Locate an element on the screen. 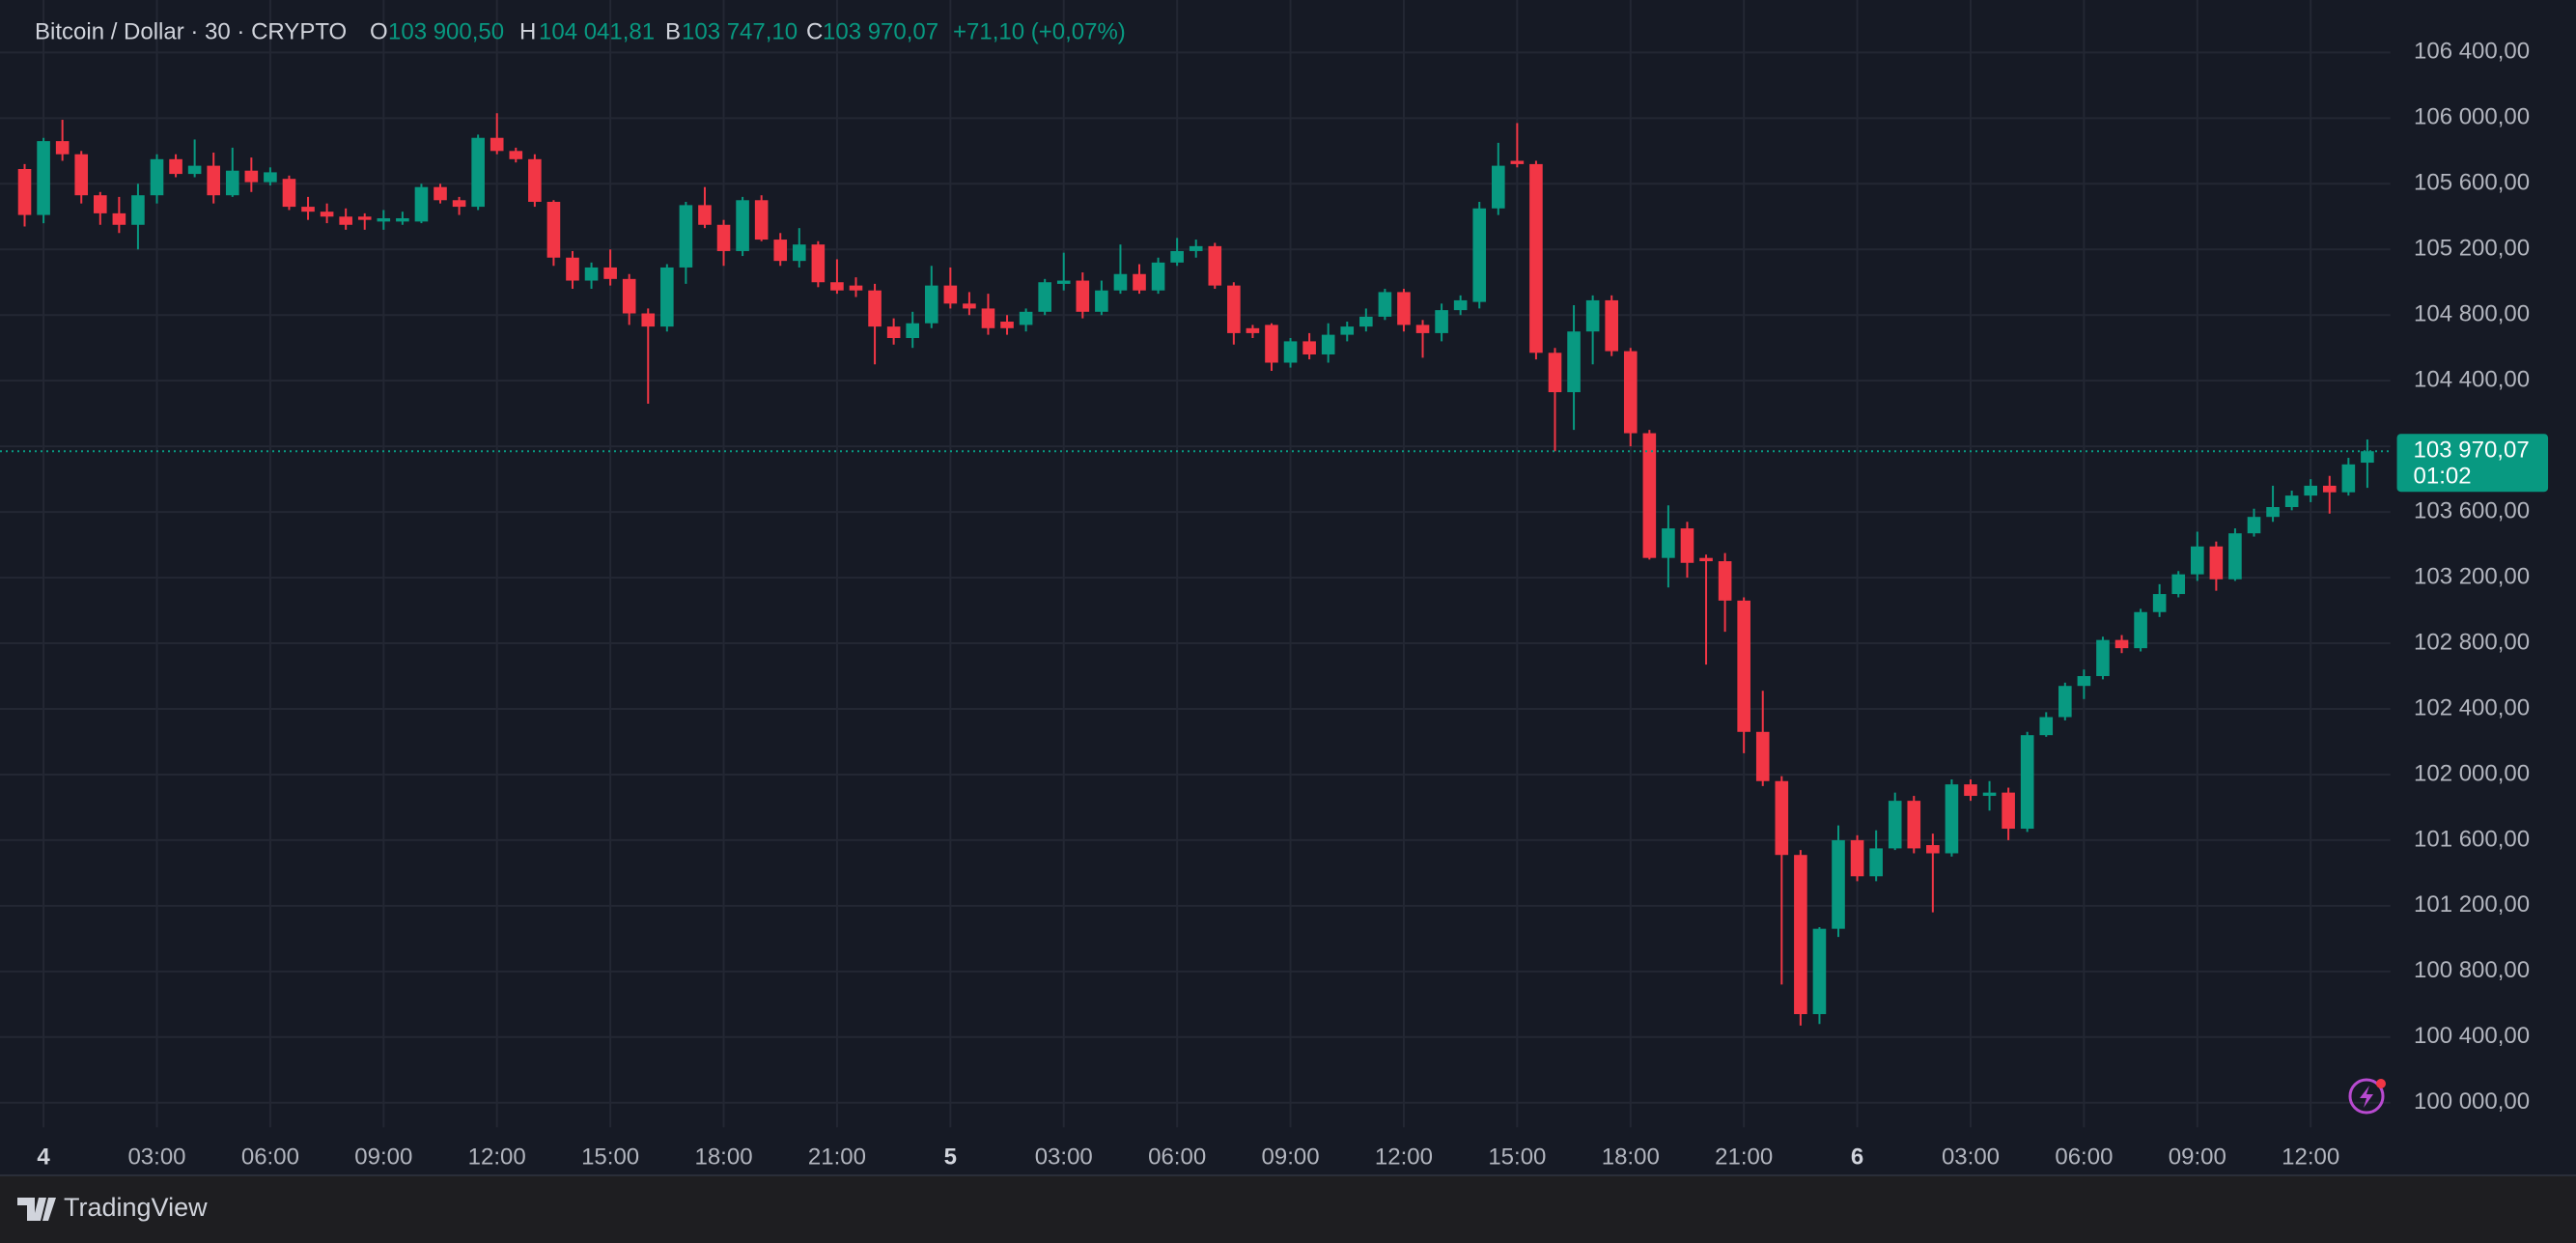  price-tag is located at coordinates (2473, 464).